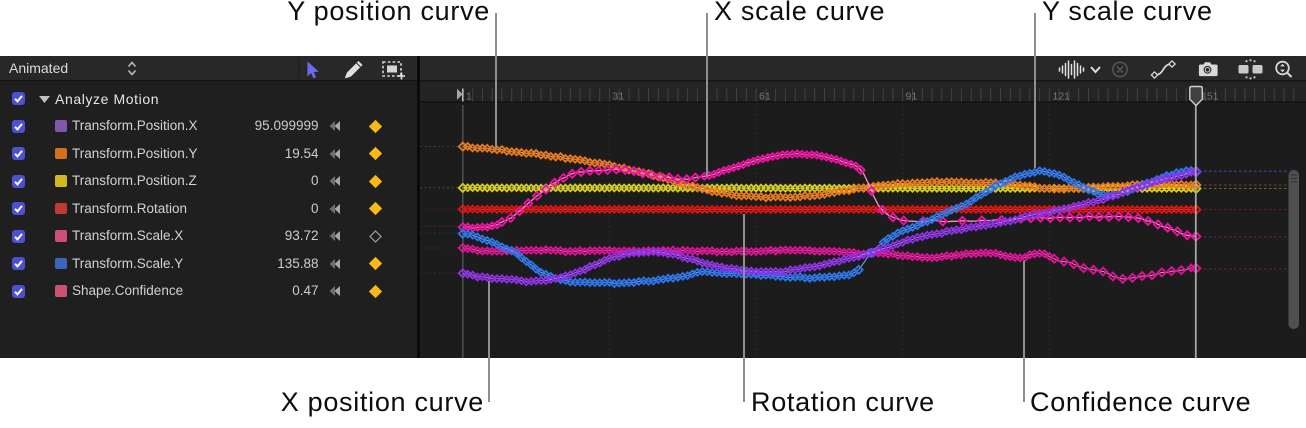  Describe the element at coordinates (765, 97) in the screenshot. I see `svg-text: 61` at that location.